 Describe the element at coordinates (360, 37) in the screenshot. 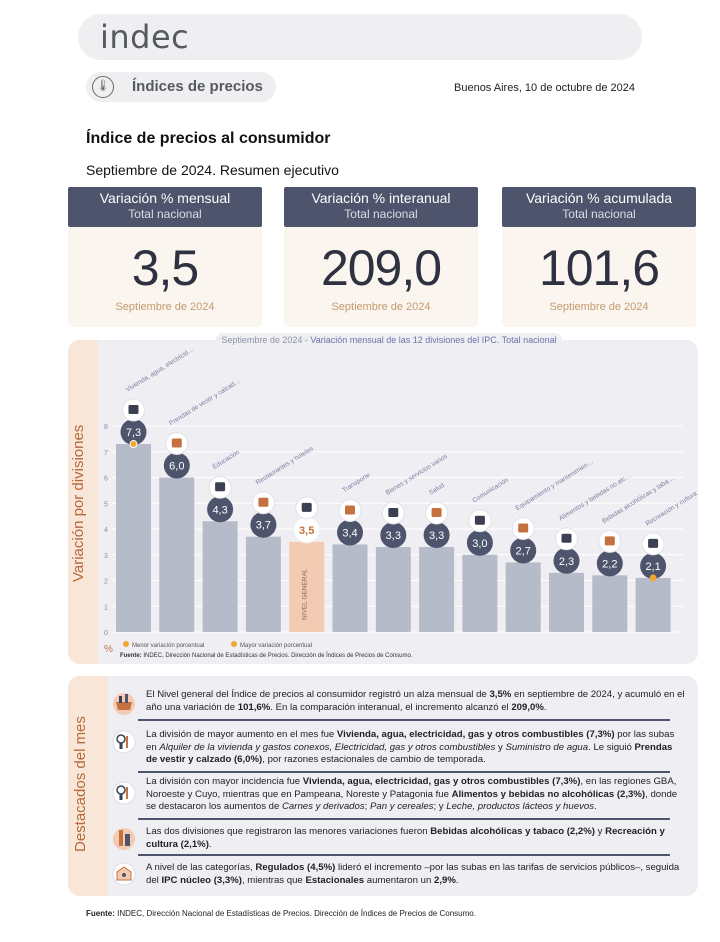

I see `logo-bar` at that location.